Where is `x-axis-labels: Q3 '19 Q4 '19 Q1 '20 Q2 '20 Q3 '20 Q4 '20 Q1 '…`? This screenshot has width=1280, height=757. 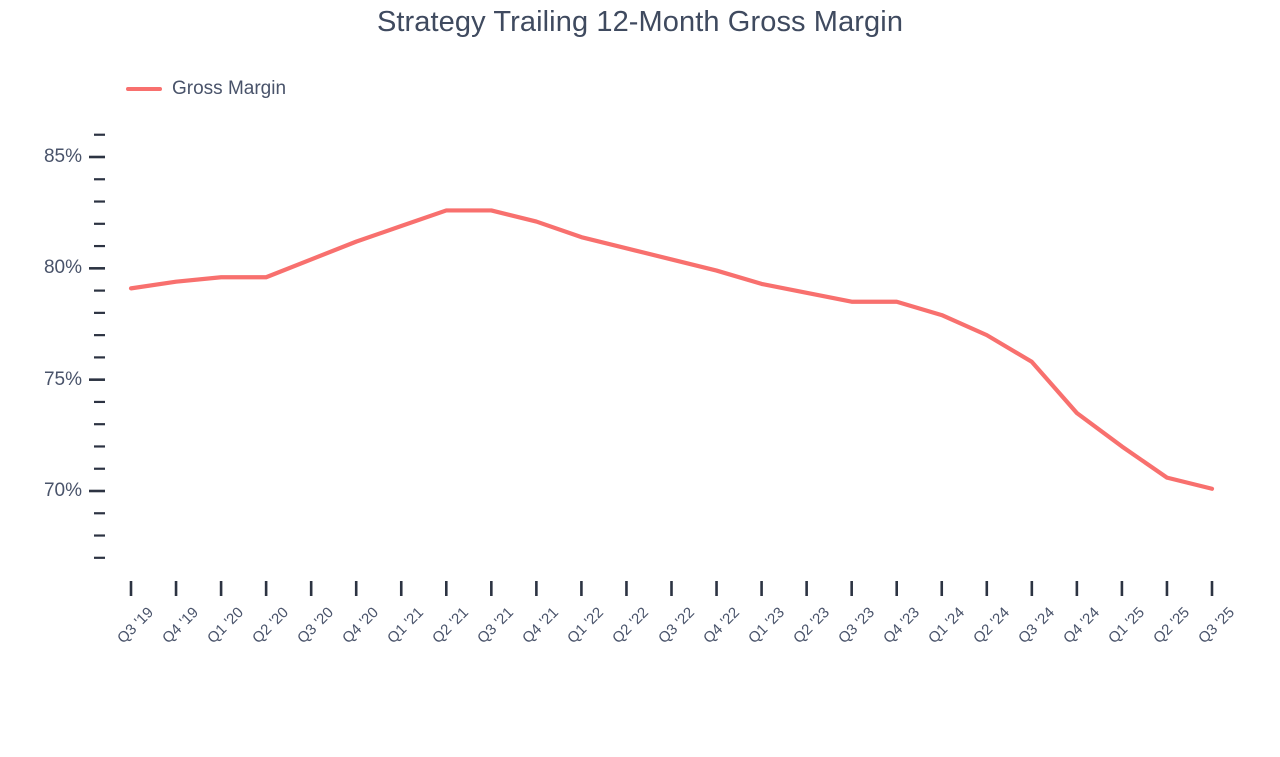 x-axis-labels: Q3 '19 Q4 '19 Q1 '20 Q2 '20 Q3 '20 Q4 '20 Q1 '… is located at coordinates (676, 625).